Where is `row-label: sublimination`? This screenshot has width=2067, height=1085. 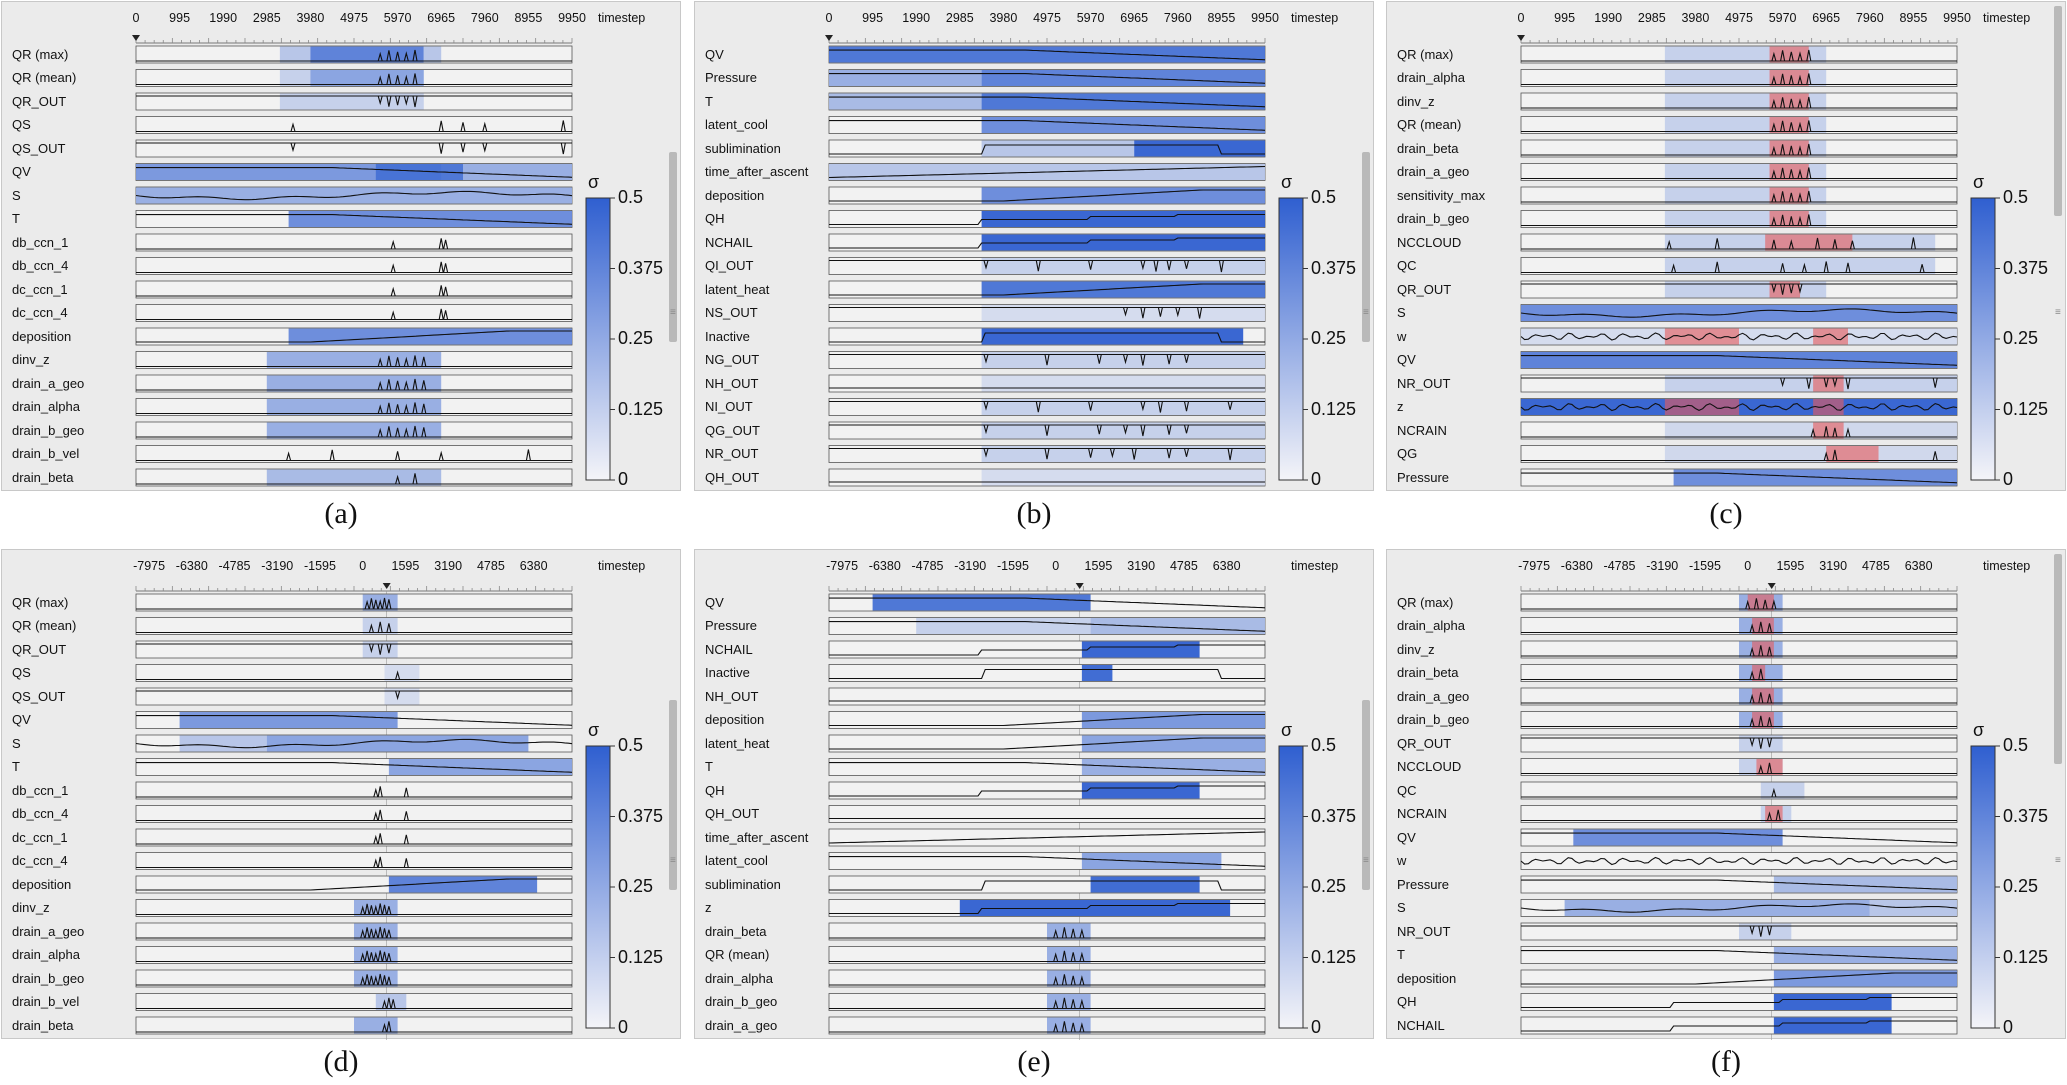 row-label: sublimination is located at coordinates (743, 148).